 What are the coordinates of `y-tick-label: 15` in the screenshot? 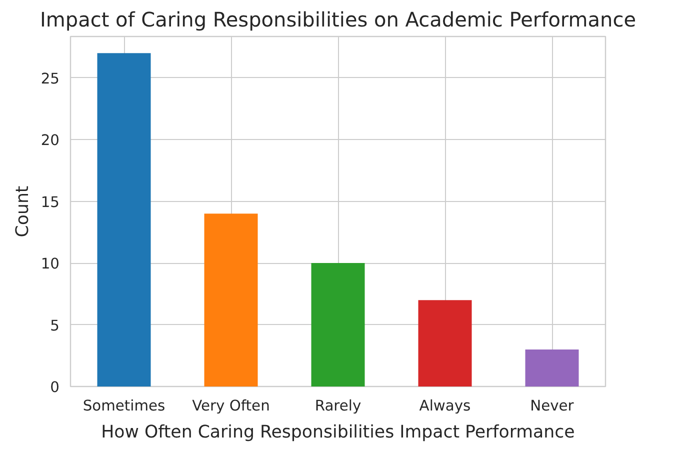 It's located at (50, 202).